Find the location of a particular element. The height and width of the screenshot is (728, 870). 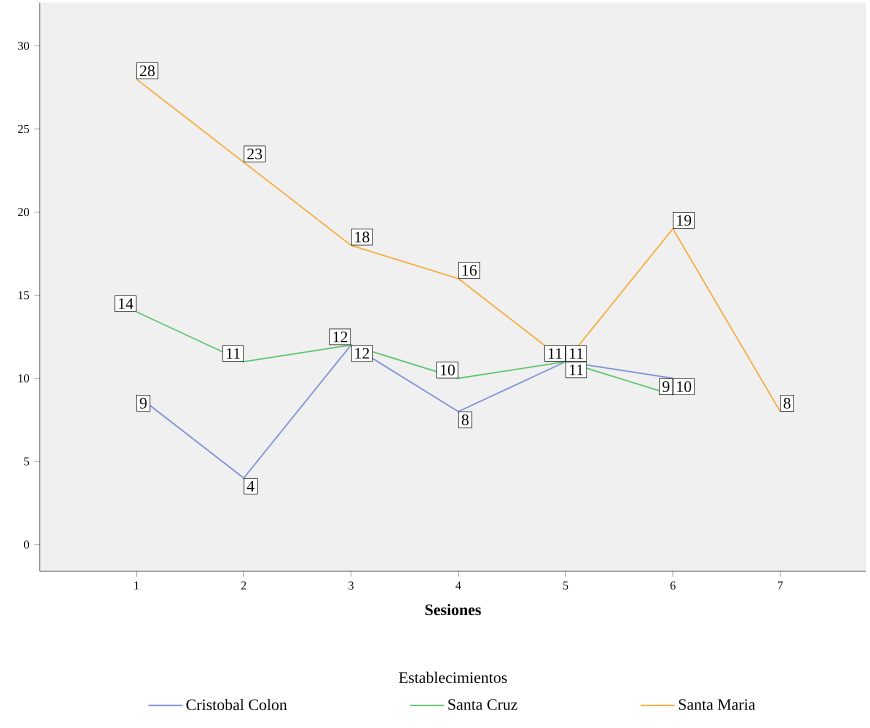

x-axis-title: Sesiones is located at coordinates (453, 610).